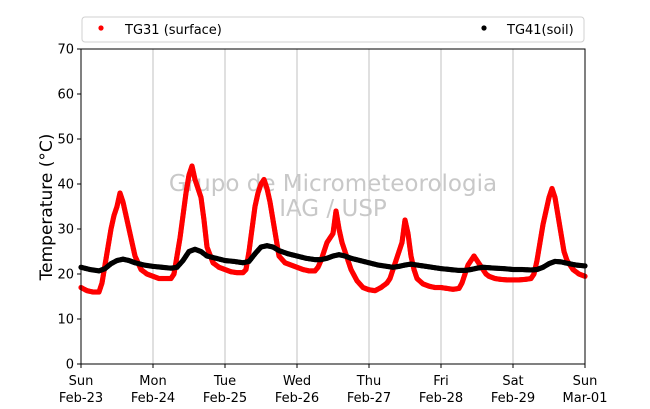 This screenshot has height=409, width=650. Describe the element at coordinates (369, 398) in the screenshot. I see `x-tick-label-date: Feb-27` at that location.